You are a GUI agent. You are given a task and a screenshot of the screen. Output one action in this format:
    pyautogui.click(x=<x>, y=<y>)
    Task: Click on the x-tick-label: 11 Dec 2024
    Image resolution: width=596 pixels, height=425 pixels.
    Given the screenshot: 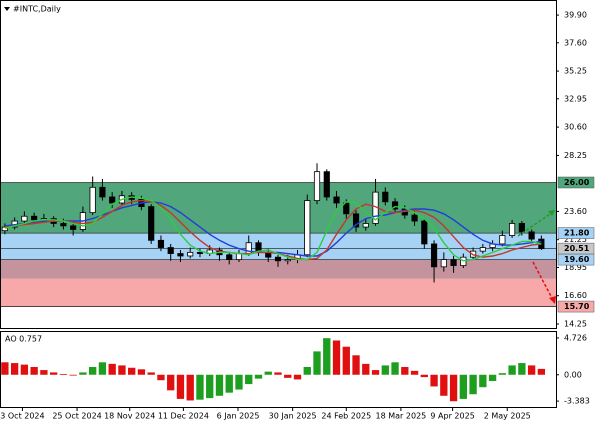 What is the action you would take?
    pyautogui.click(x=183, y=416)
    